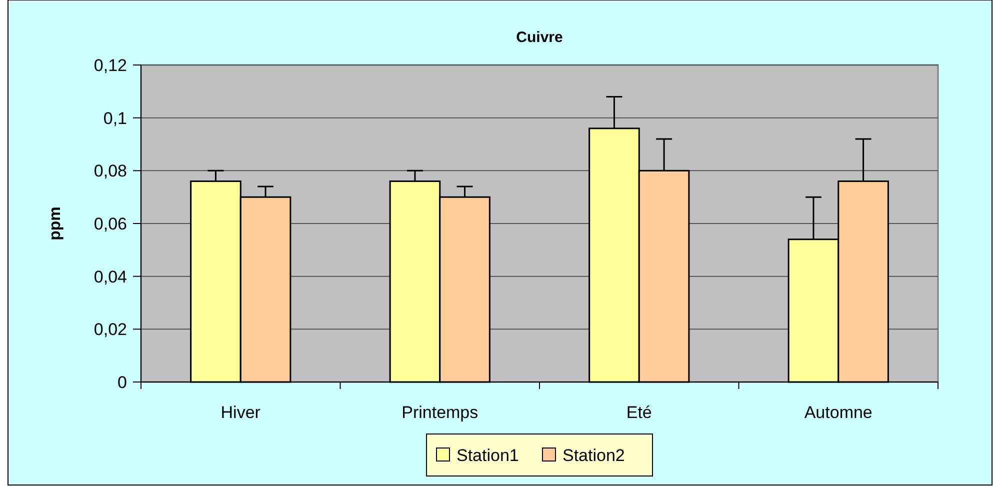 Image resolution: width=993 pixels, height=486 pixels. What do you see at coordinates (110, 330) in the screenshot?
I see `y-tick-label: 0,02` at bounding box center [110, 330].